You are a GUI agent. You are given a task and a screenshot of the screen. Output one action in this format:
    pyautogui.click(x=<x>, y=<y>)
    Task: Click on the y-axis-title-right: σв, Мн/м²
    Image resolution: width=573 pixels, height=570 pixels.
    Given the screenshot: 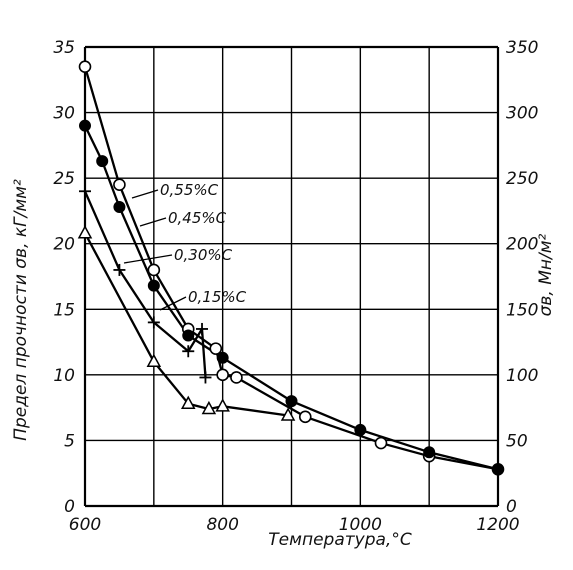 What is the action you would take?
    pyautogui.click(x=546, y=274)
    